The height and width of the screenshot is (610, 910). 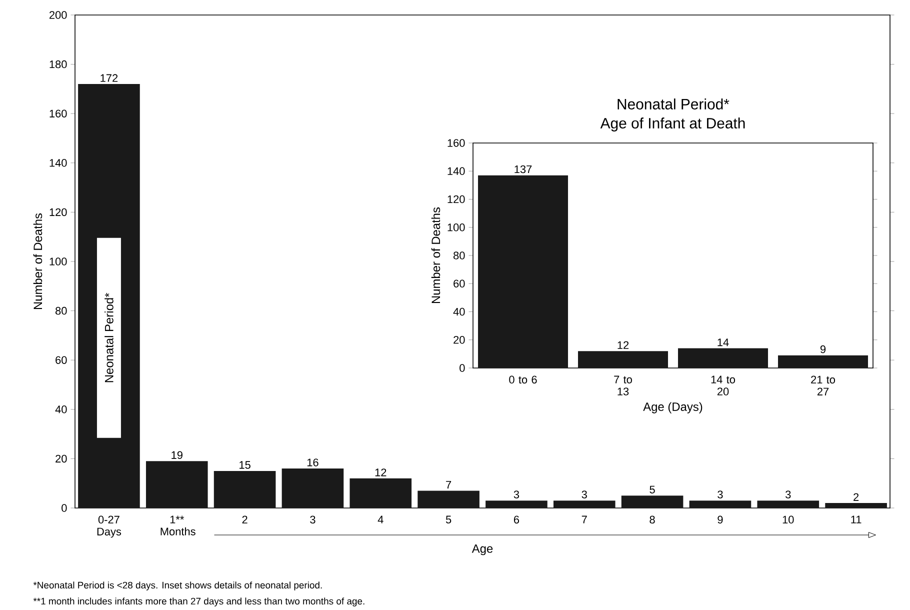 What do you see at coordinates (449, 520) in the screenshot?
I see `x-tick-label: 5` at bounding box center [449, 520].